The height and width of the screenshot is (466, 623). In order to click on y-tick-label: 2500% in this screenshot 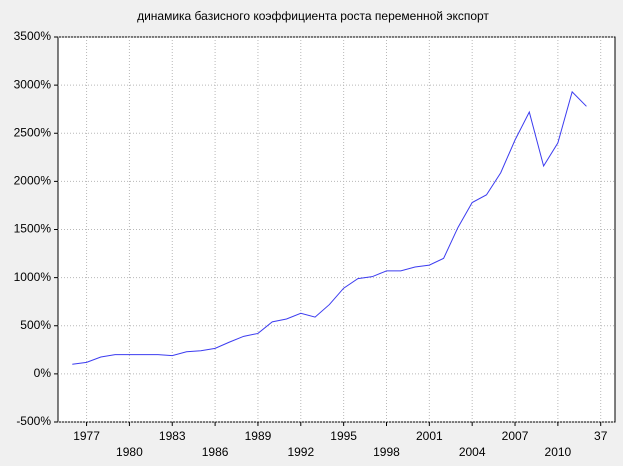, I will do `click(33, 132)`.